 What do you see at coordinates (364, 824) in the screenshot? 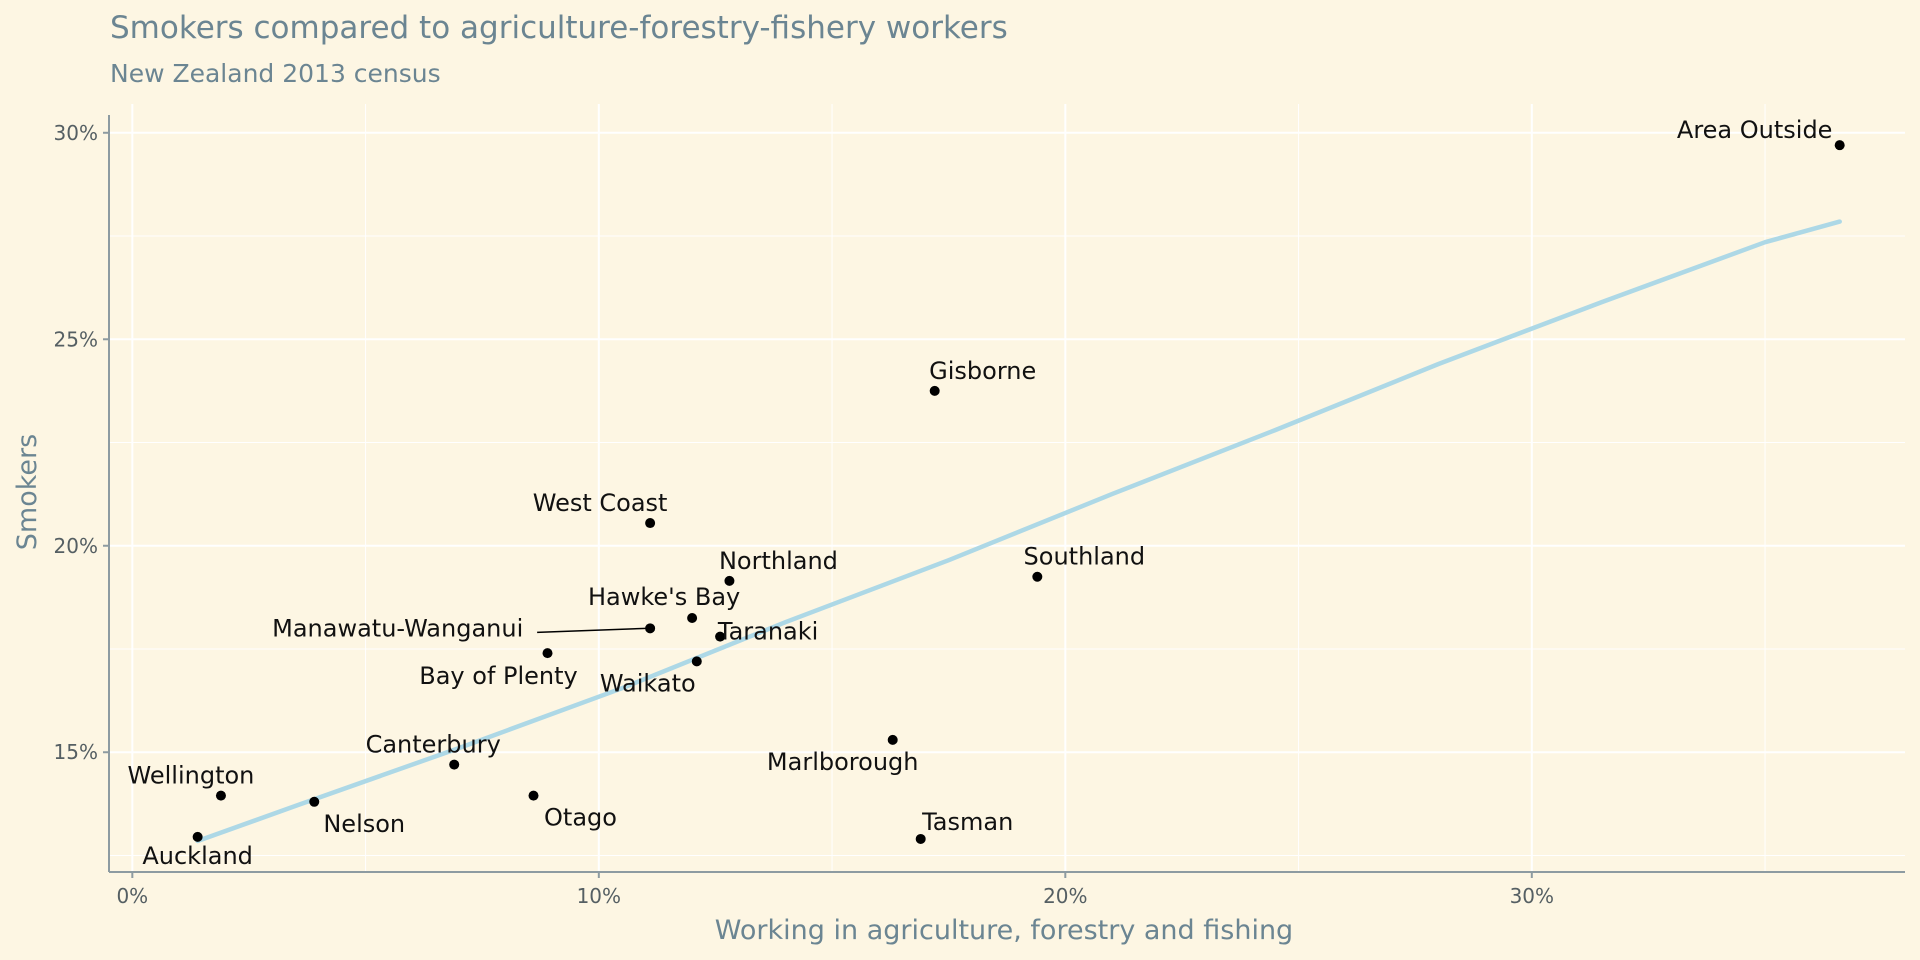
I see `label-nelson: Nelson` at bounding box center [364, 824].